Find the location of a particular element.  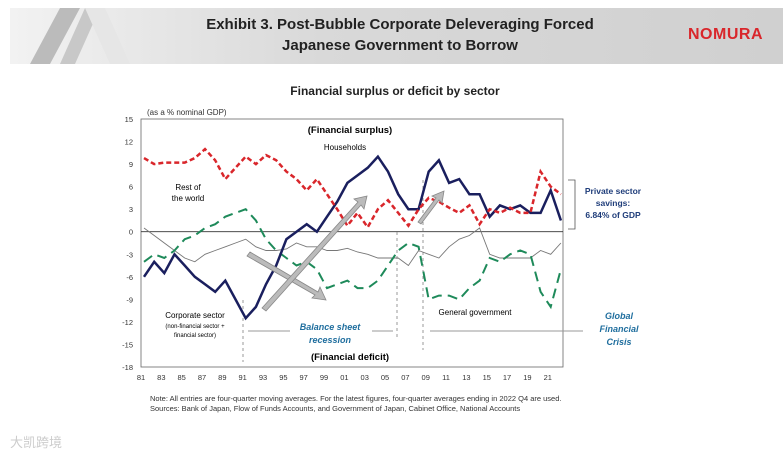

y-tick-label: -18 is located at coordinates (127, 367).